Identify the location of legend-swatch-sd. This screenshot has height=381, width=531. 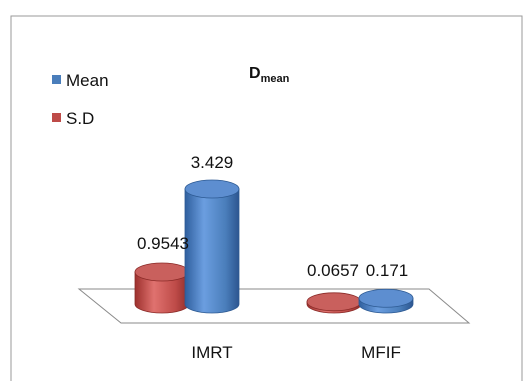
(56, 117).